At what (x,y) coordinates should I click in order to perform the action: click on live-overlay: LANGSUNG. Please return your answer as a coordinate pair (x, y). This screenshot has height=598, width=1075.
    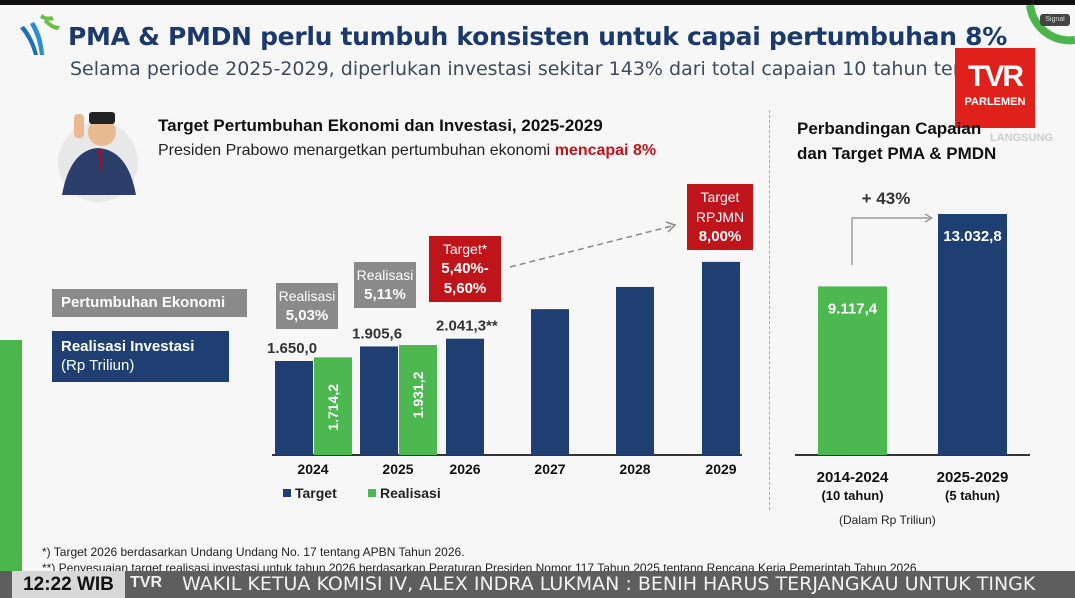
    Looking at the image, I should click on (1021, 138).